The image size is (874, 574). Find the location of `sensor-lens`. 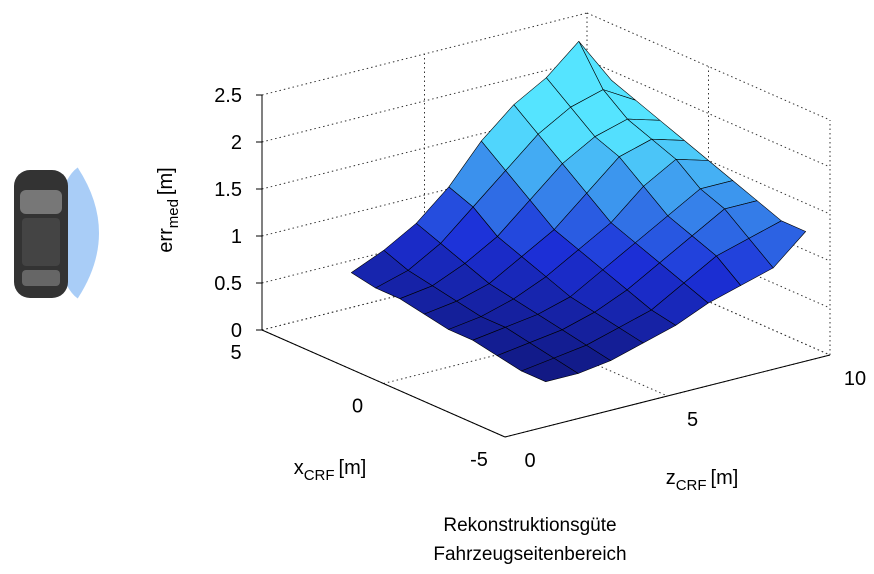

sensor-lens is located at coordinates (88, 233).